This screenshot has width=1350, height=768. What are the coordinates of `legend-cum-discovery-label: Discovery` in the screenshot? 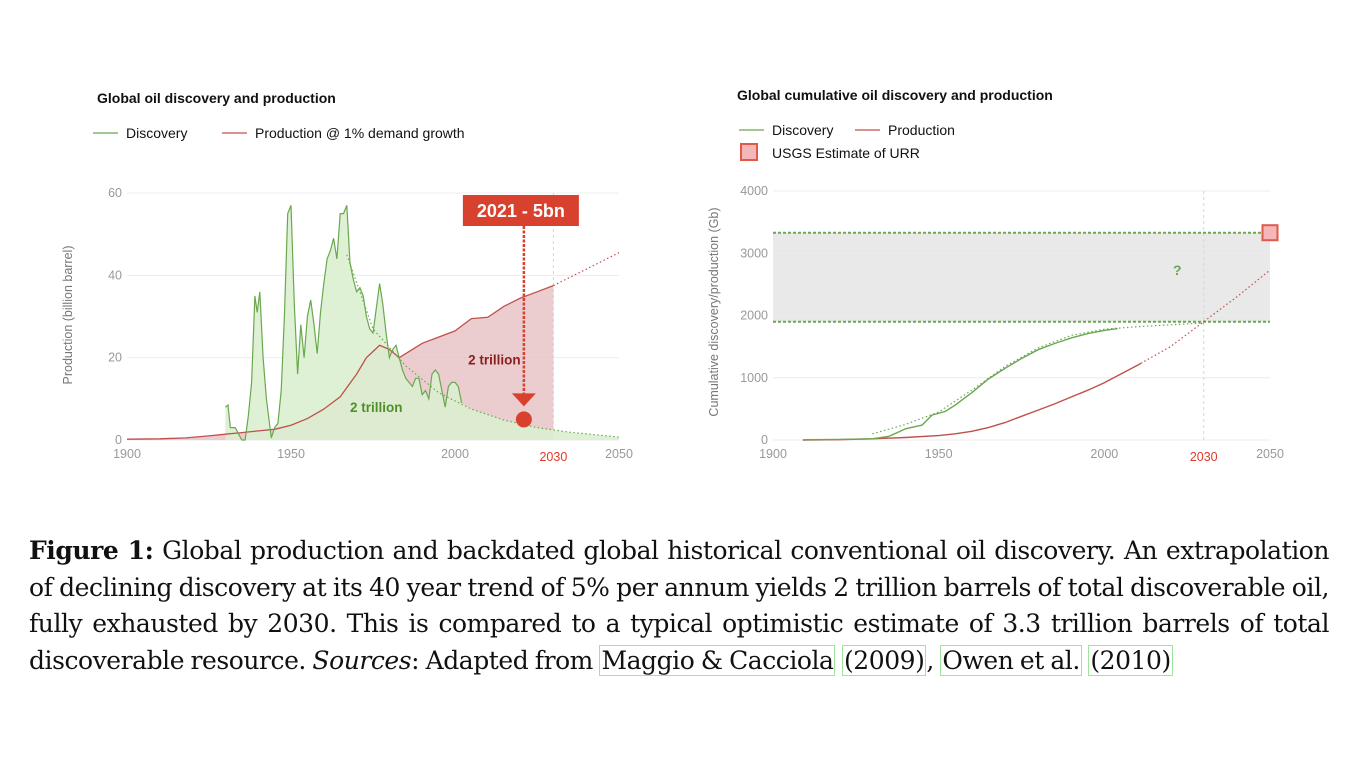 It's located at (802, 130).